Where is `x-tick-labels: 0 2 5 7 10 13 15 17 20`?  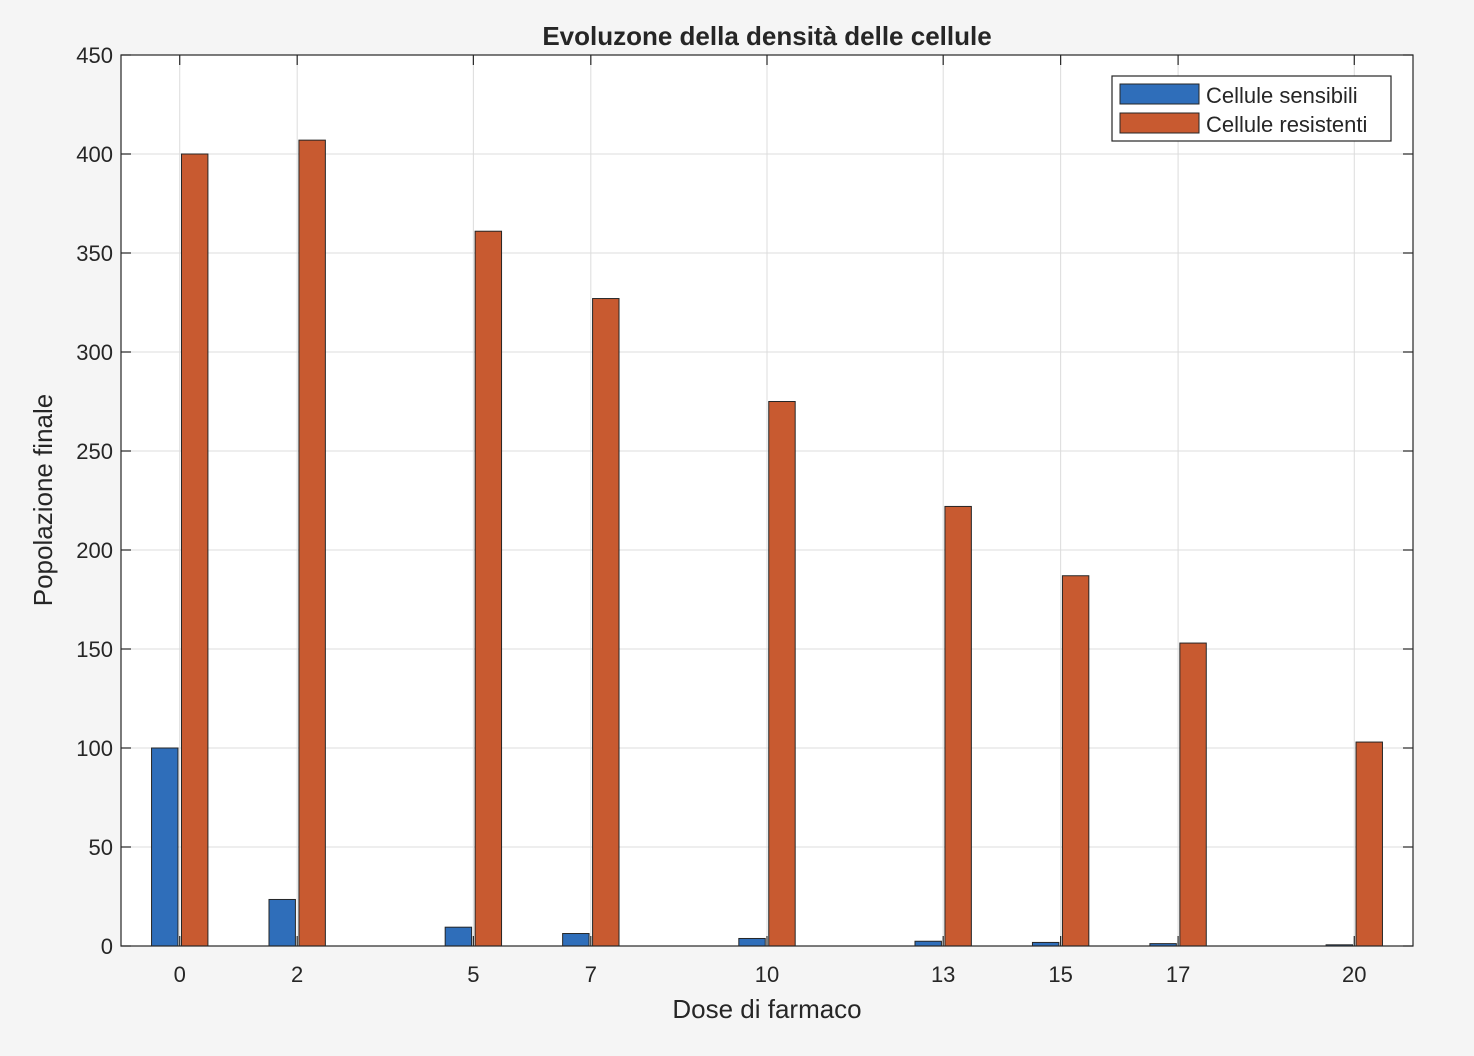
x-tick-labels: 0 2 5 7 10 13 15 17 20 is located at coordinates (770, 974).